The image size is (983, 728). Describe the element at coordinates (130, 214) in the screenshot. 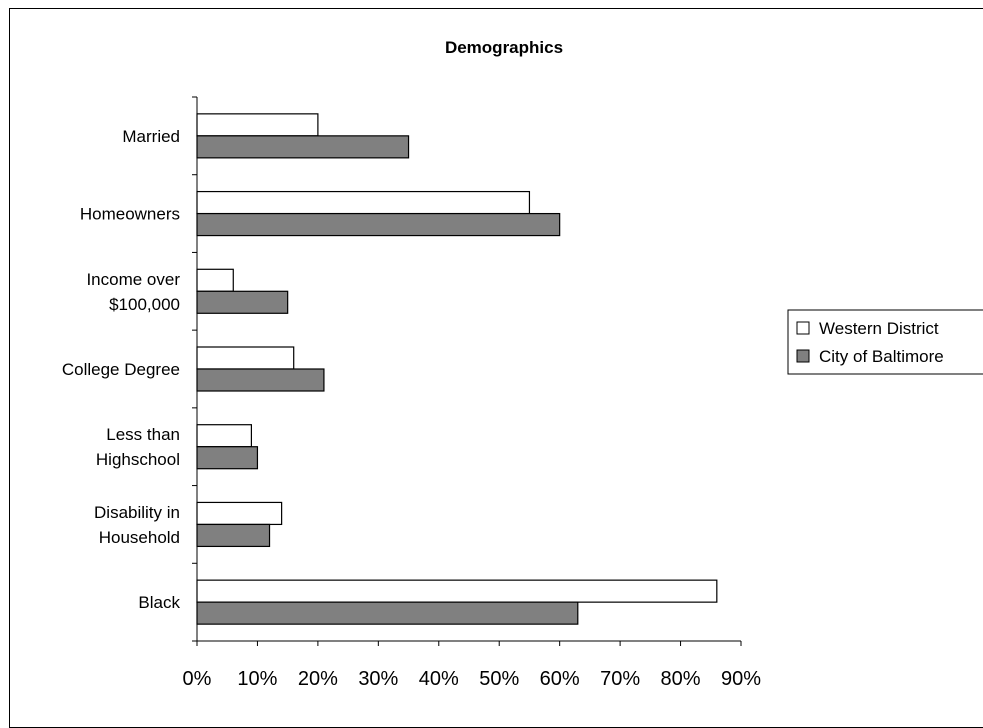

I see `category-label: Homeowners` at that location.